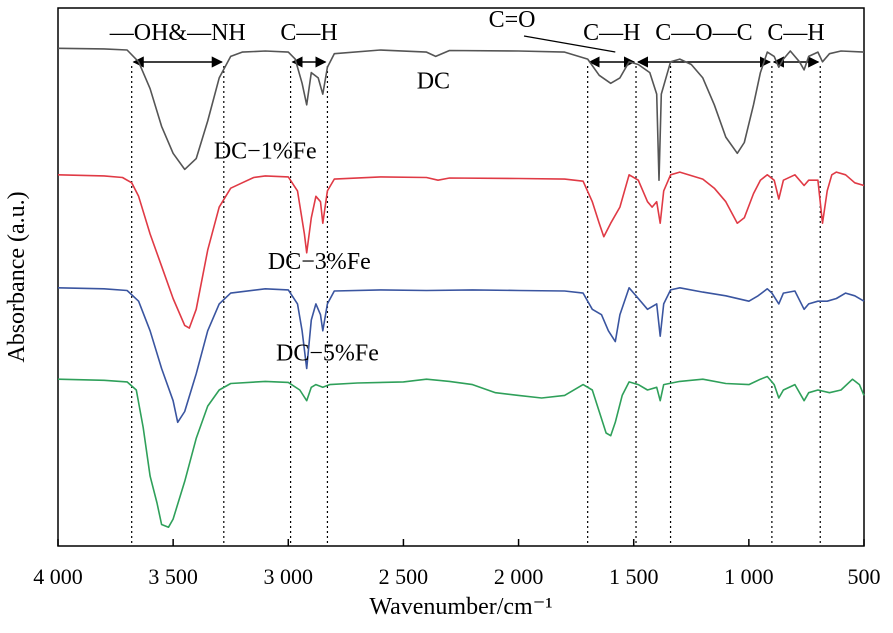 Image resolution: width=893 pixels, height=633 pixels. What do you see at coordinates (749, 576) in the screenshot?
I see `x-tick-label: 1 000` at bounding box center [749, 576].